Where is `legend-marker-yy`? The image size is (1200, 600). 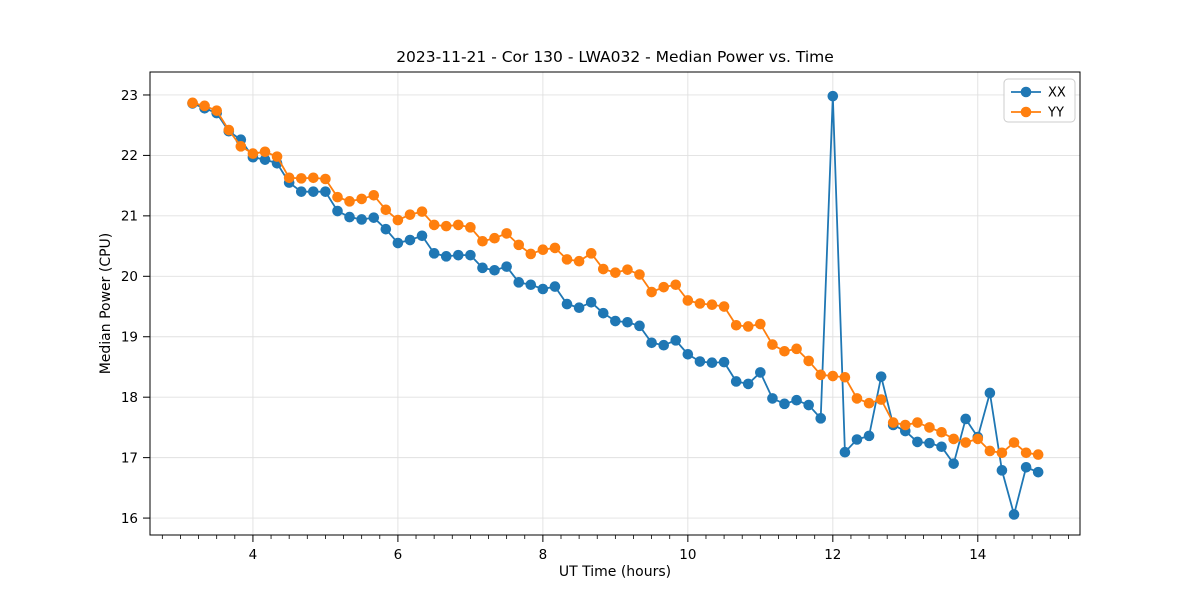
legend-marker-yy is located at coordinates (1026, 112).